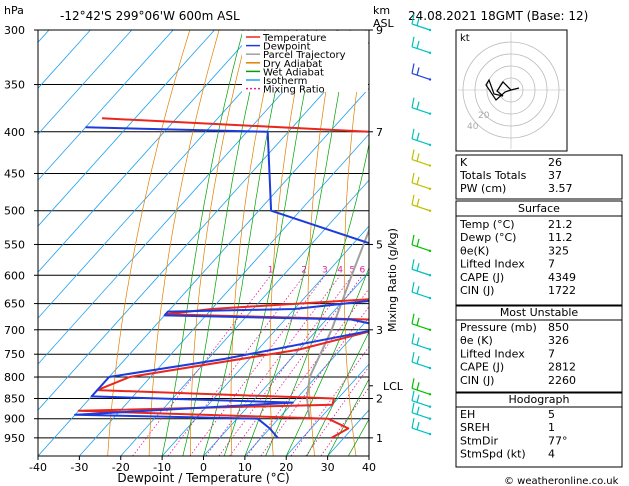  Describe the element at coordinates (292, 64) in the screenshot. I see `legend-label: Dry Adiabat` at that location.